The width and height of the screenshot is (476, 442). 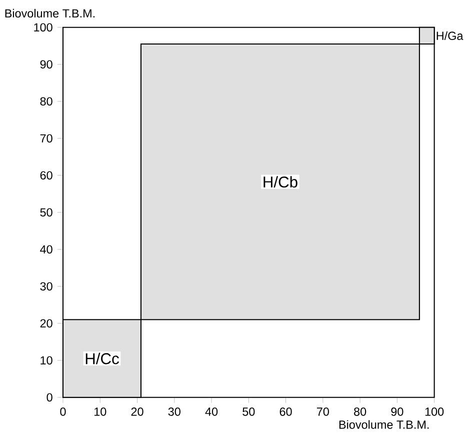 What do you see at coordinates (46, 360) in the screenshot?
I see `y-tick-label: 10` at bounding box center [46, 360].